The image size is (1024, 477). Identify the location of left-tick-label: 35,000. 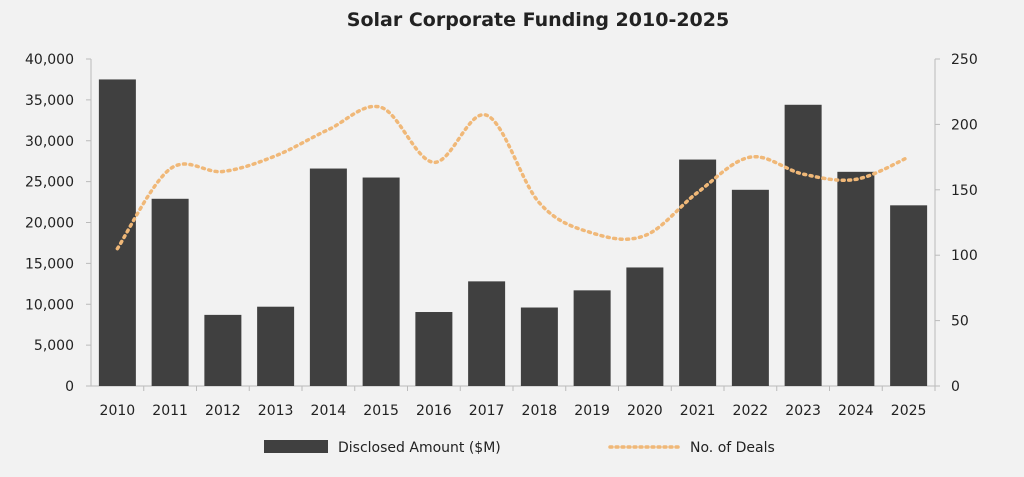
(49, 101).